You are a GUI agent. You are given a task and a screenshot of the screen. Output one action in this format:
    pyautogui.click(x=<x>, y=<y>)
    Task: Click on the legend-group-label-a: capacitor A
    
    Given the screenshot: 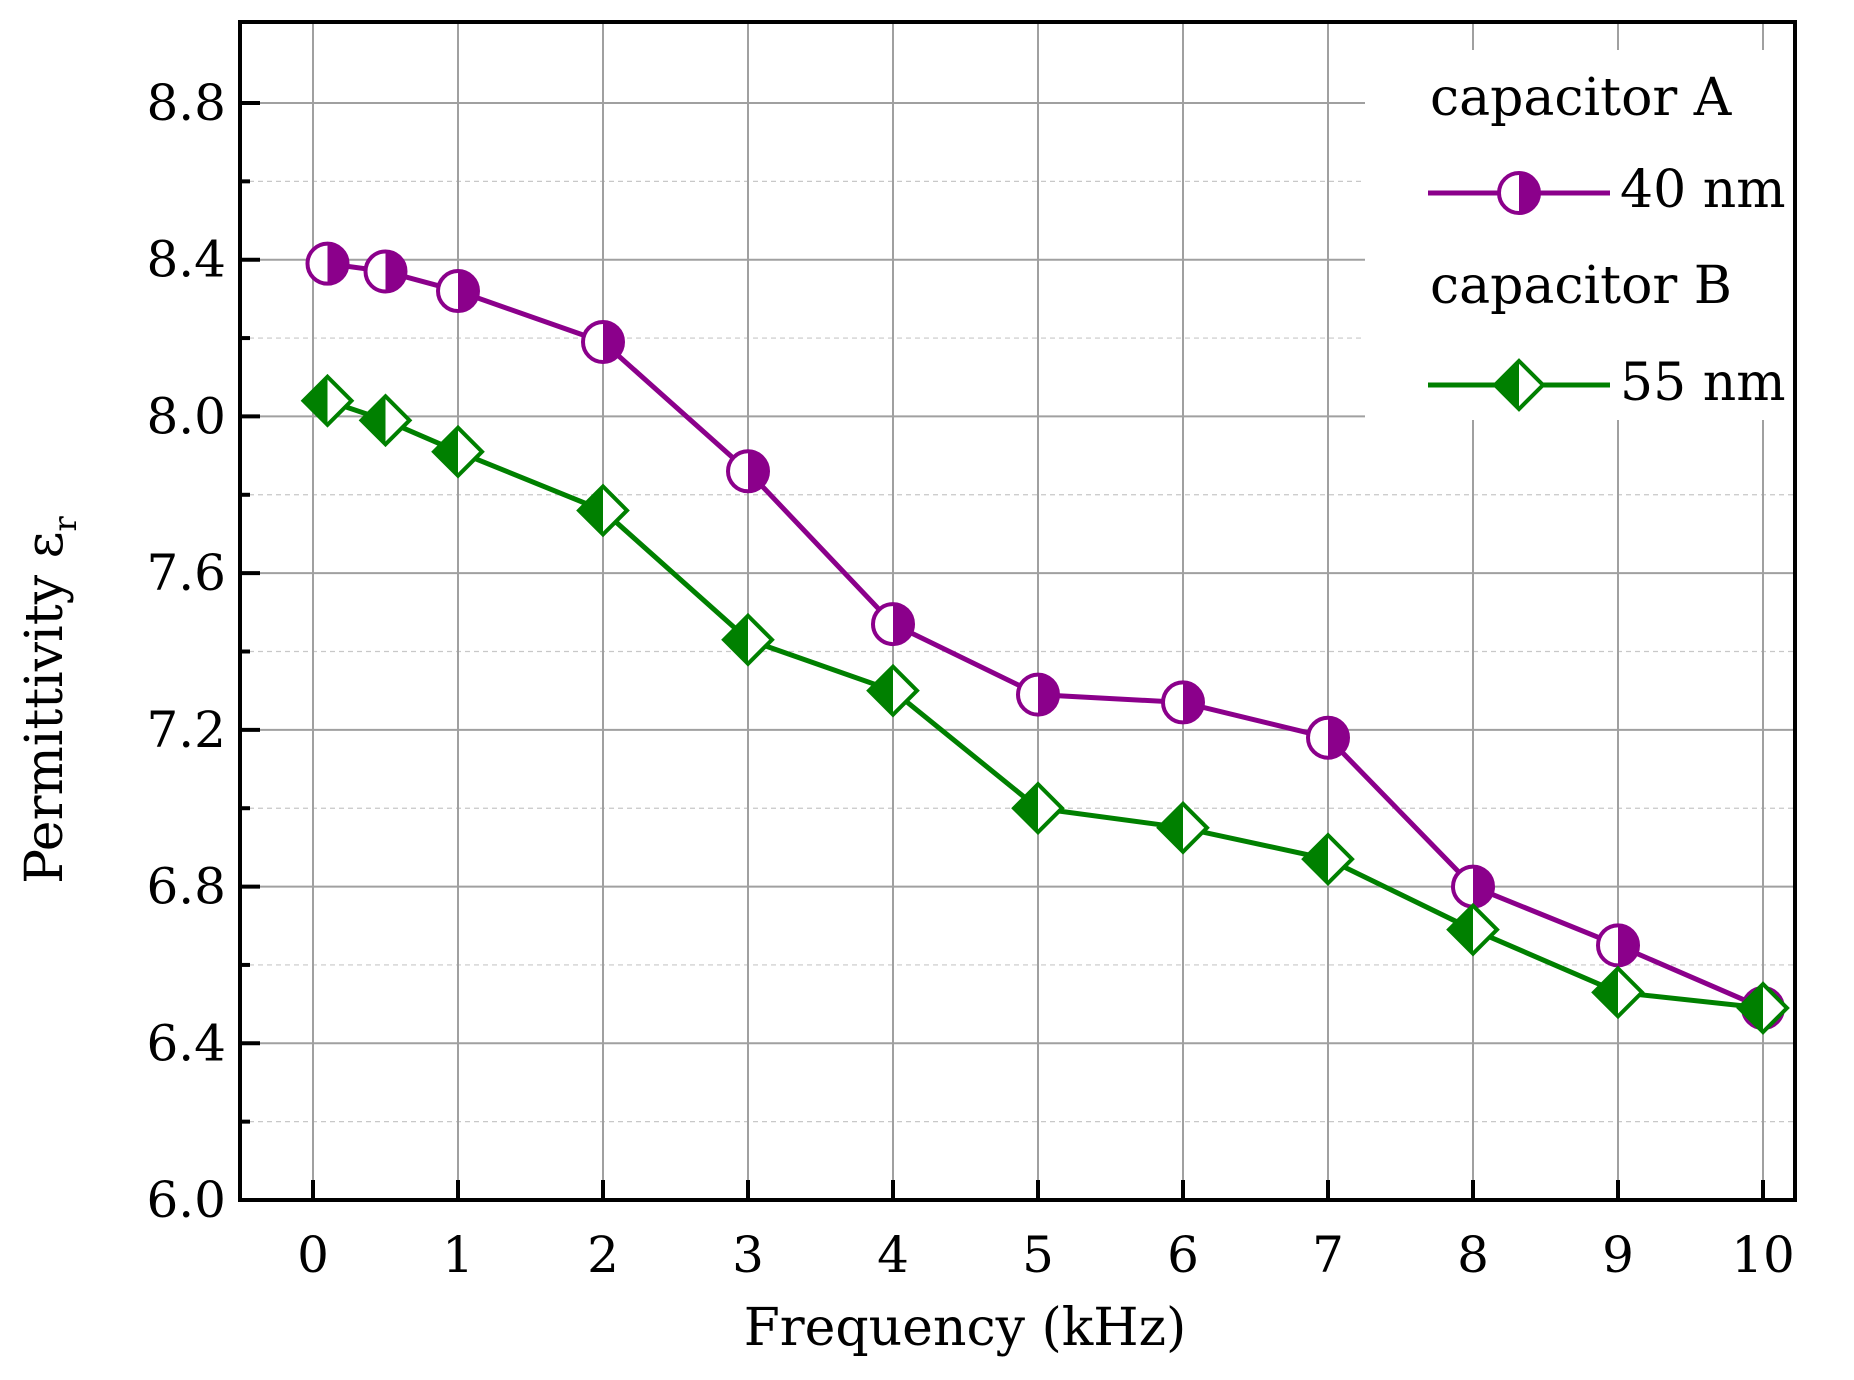 What is the action you would take?
    pyautogui.click(x=1581, y=98)
    